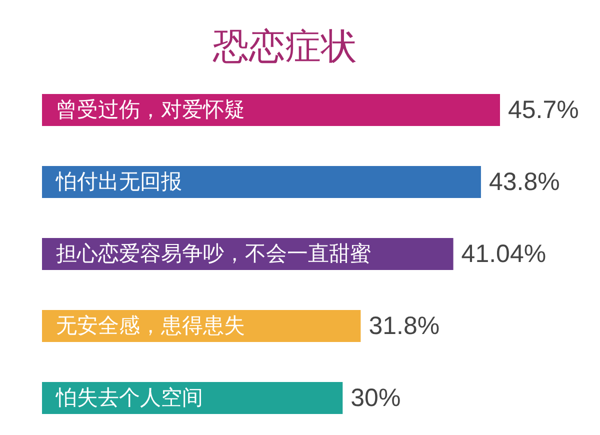 The image size is (600, 435). I want to click on y-tick-label: 担心恋爱容易争吵，不会一直甜蜜, so click(213, 254).